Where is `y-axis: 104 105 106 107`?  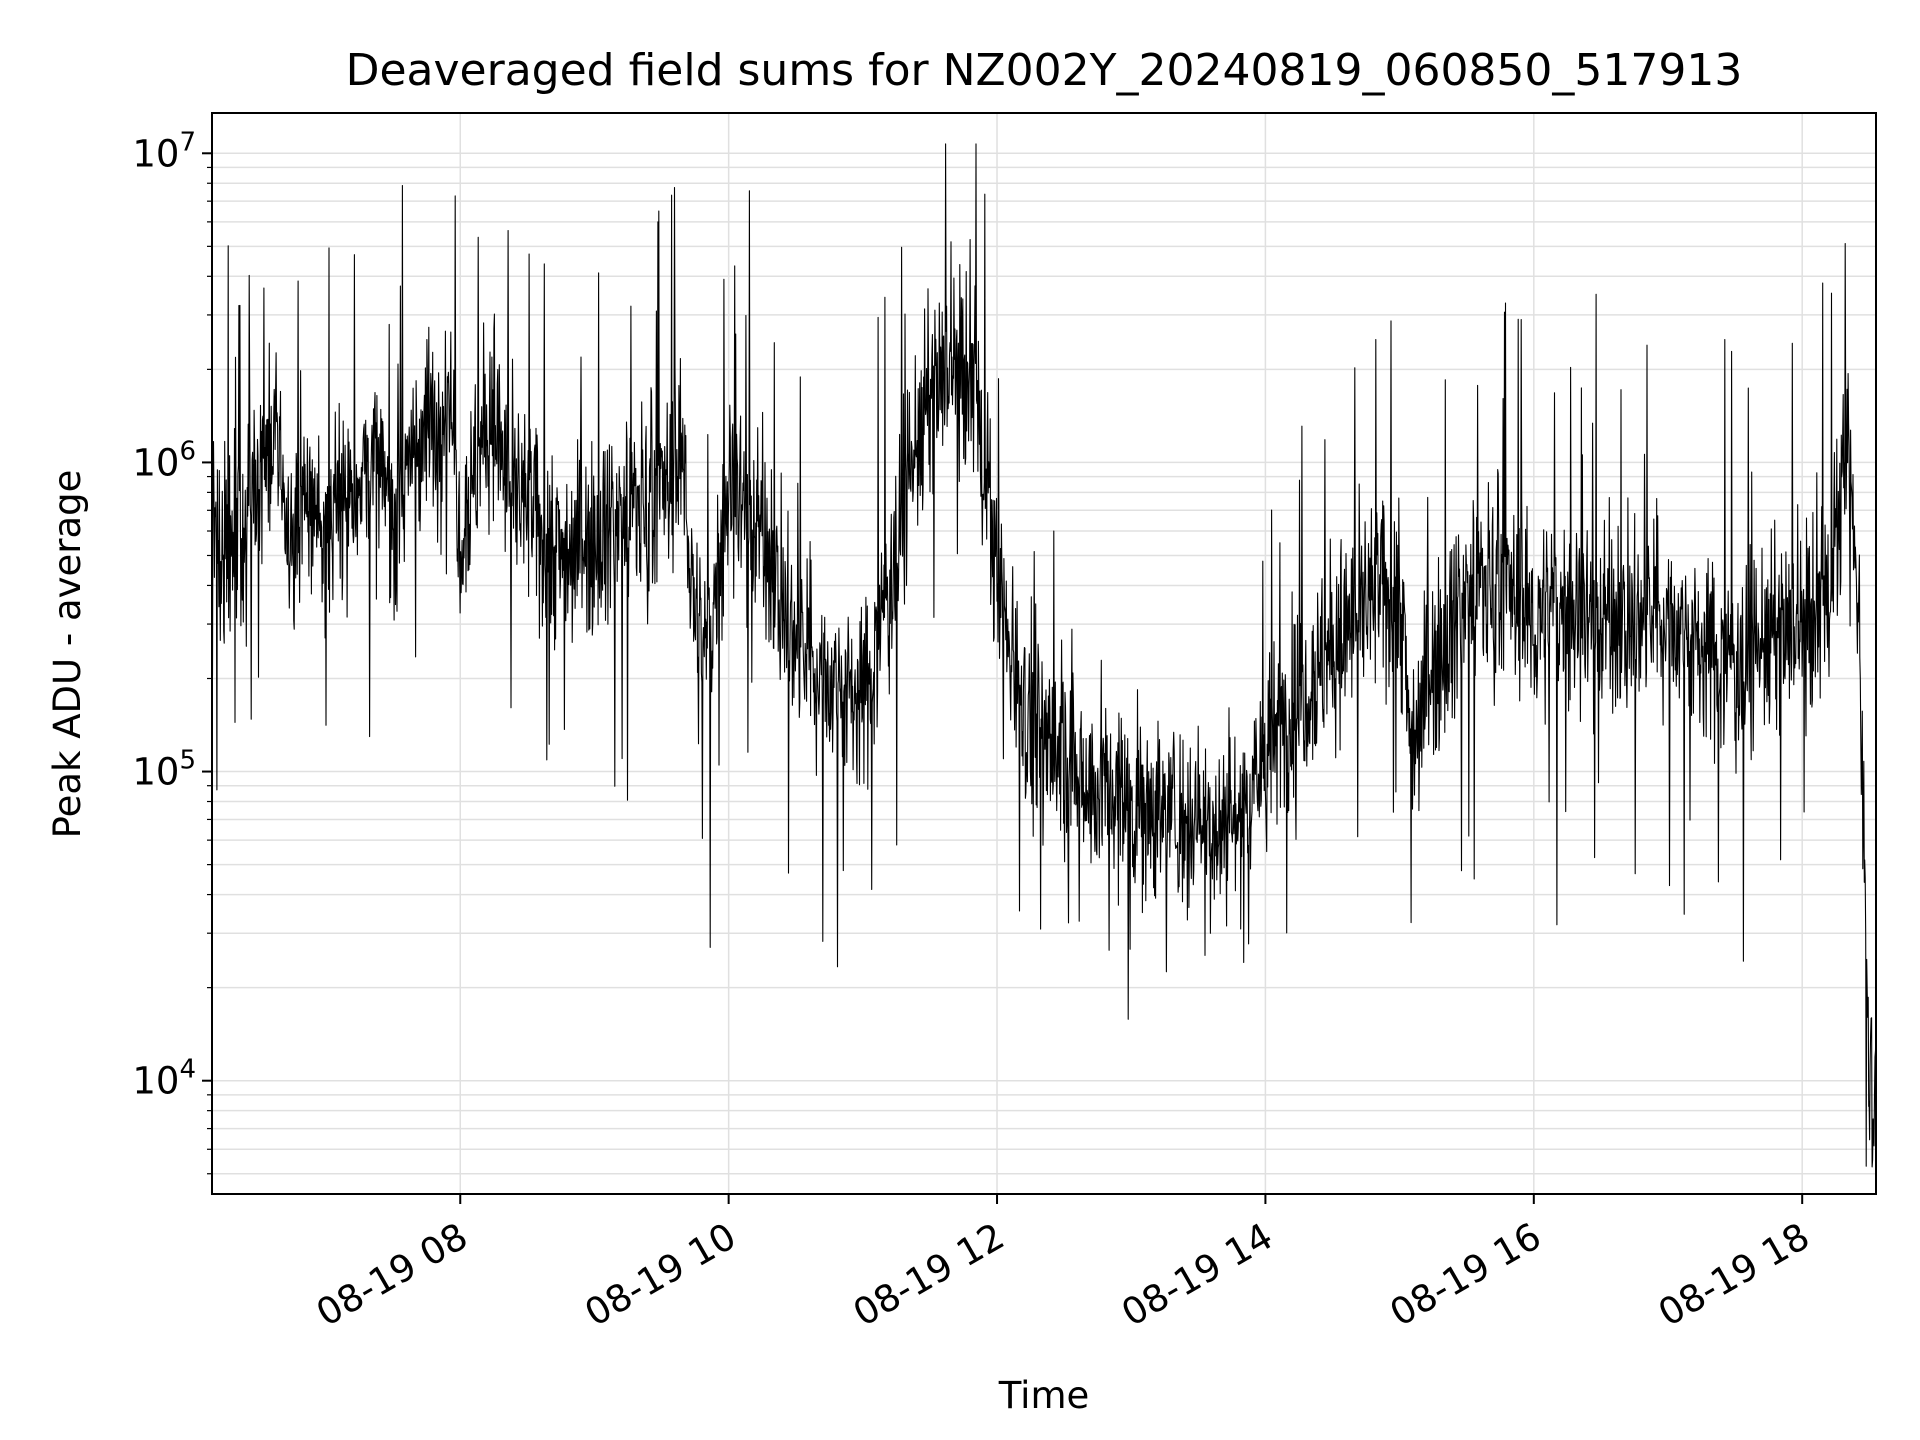
y-axis: 104 105 106 107 is located at coordinates (172, 651).